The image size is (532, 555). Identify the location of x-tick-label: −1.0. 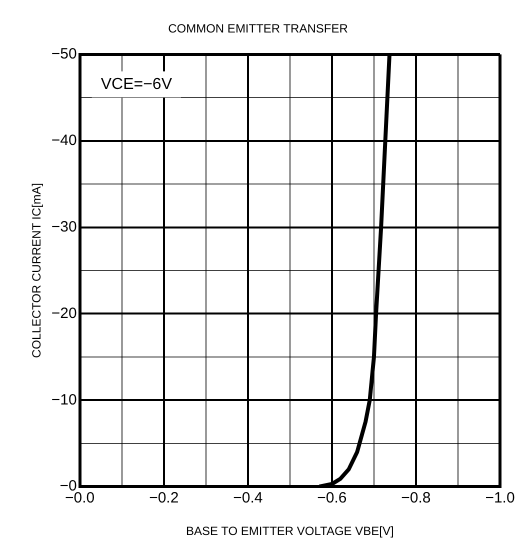
(500, 498).